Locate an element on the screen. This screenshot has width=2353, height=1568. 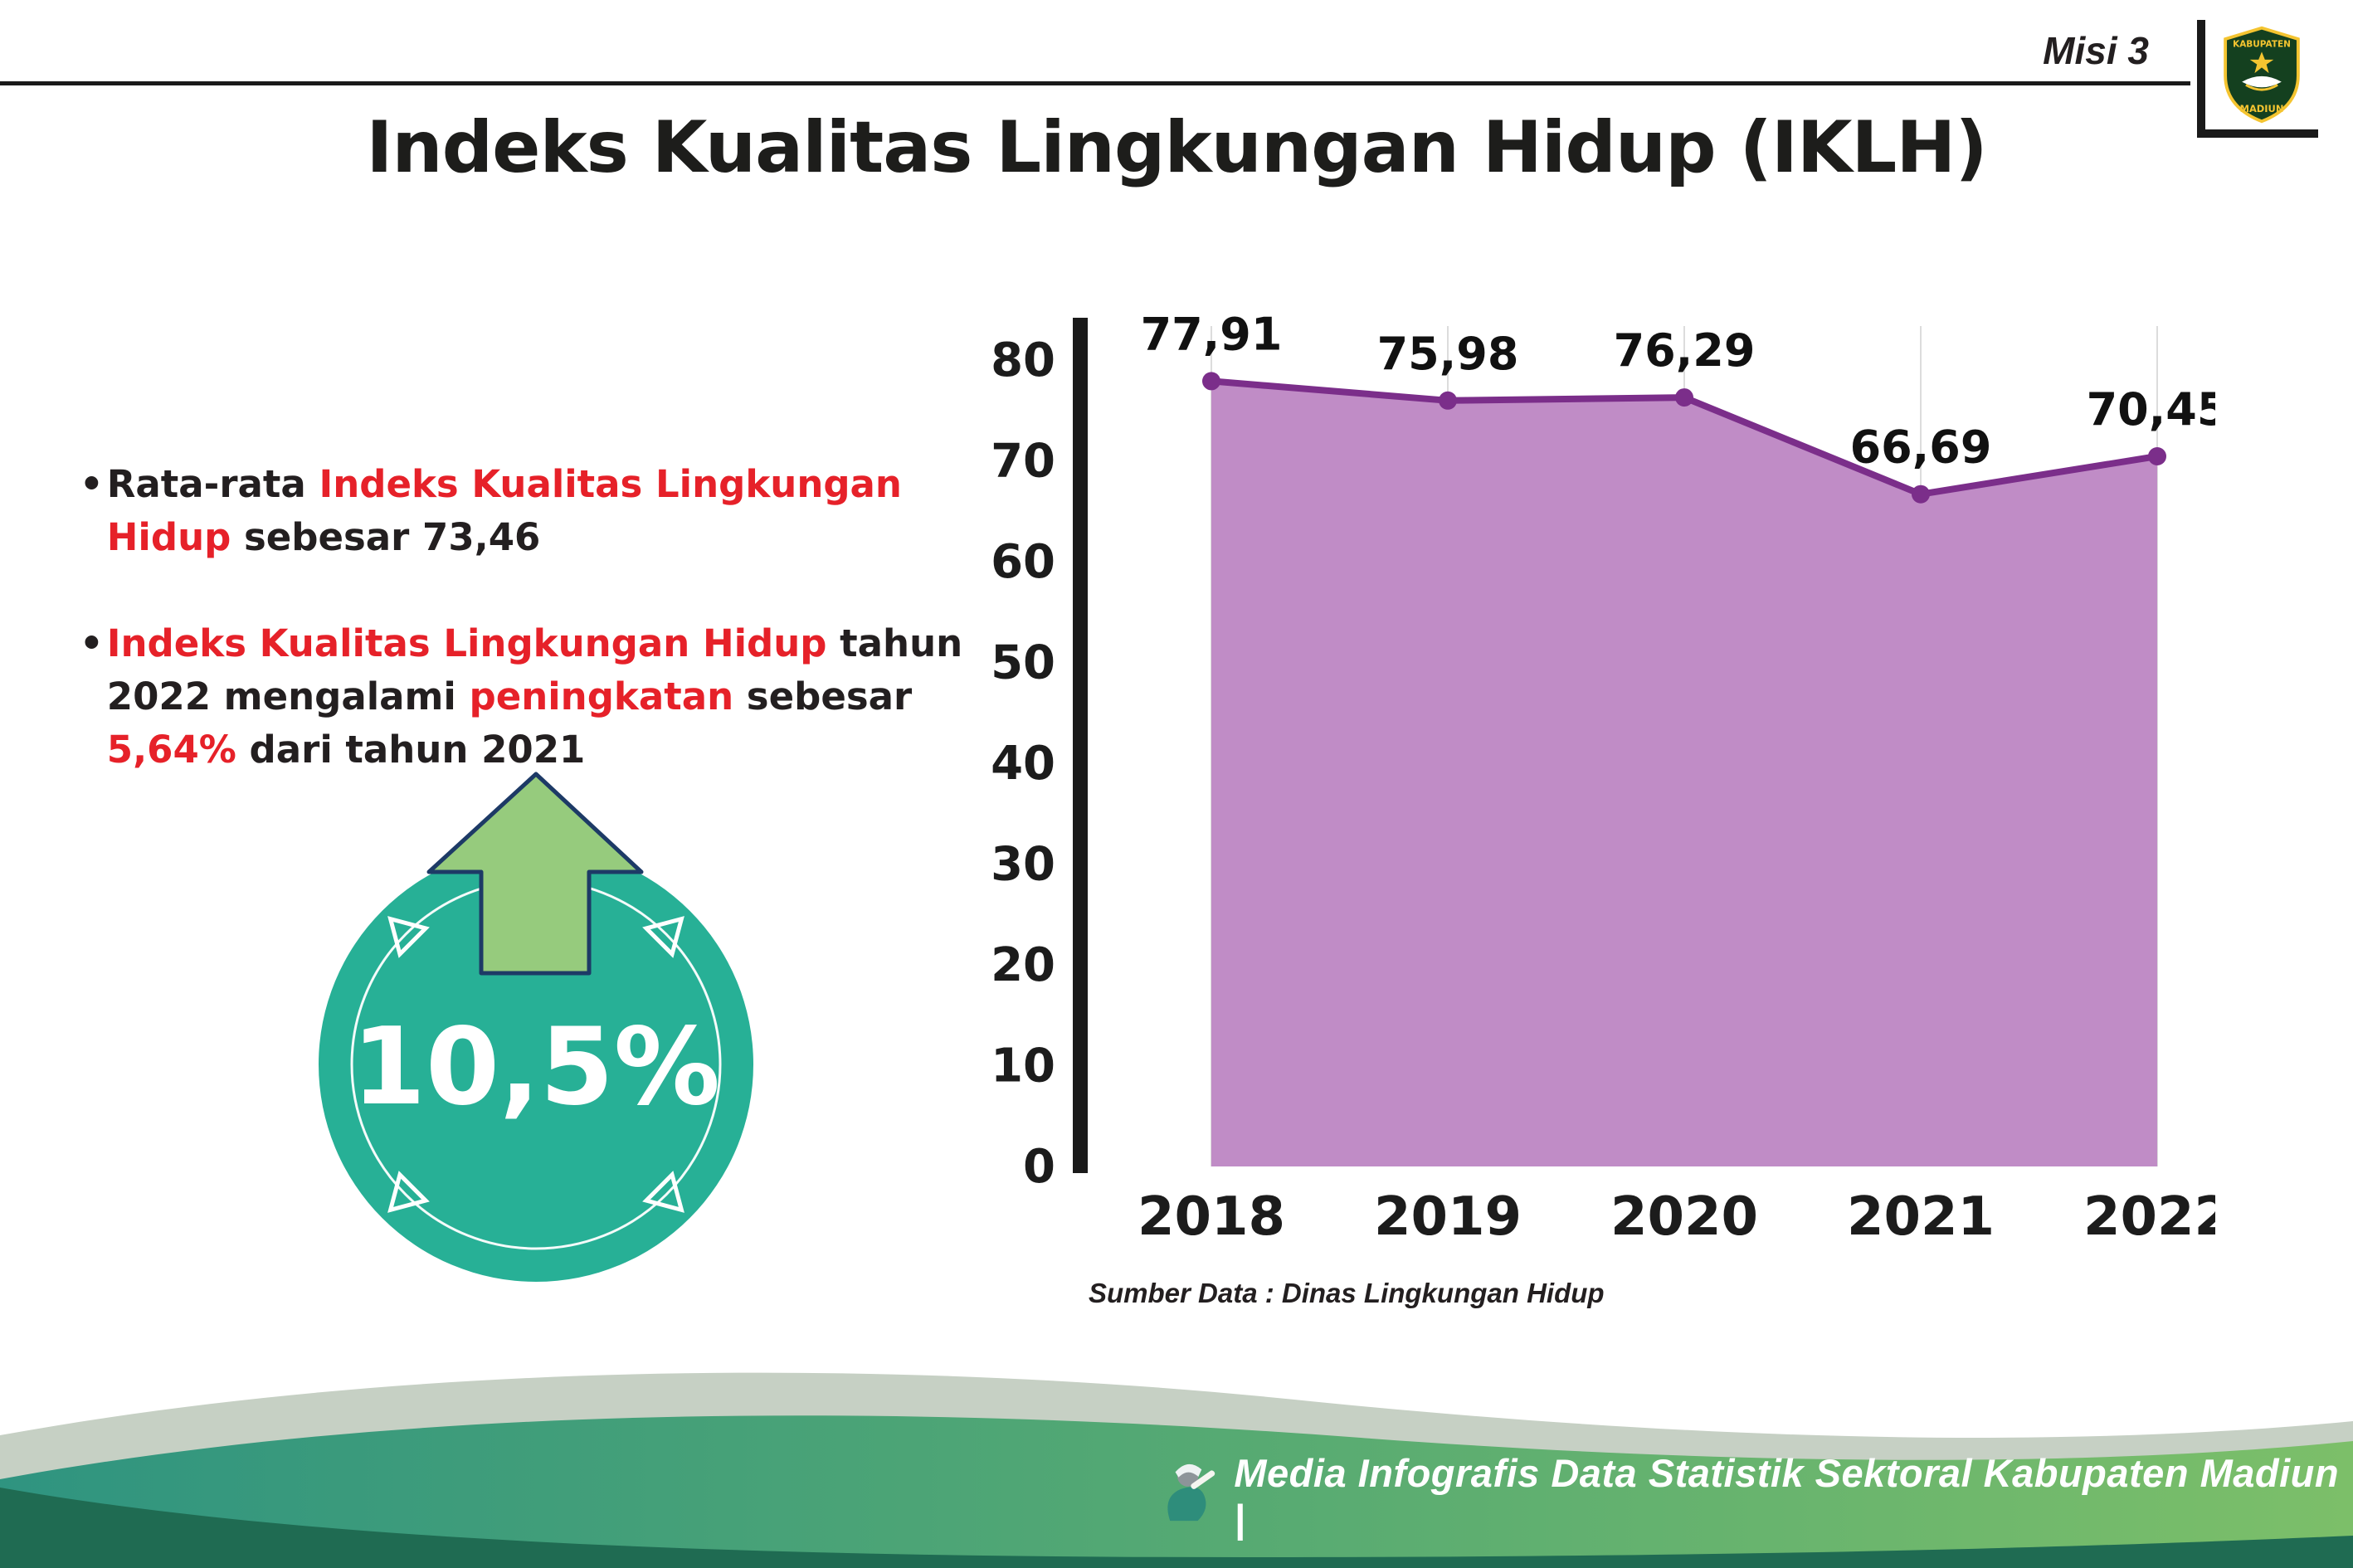
x-tick-label: 2020 is located at coordinates (1684, 1217).